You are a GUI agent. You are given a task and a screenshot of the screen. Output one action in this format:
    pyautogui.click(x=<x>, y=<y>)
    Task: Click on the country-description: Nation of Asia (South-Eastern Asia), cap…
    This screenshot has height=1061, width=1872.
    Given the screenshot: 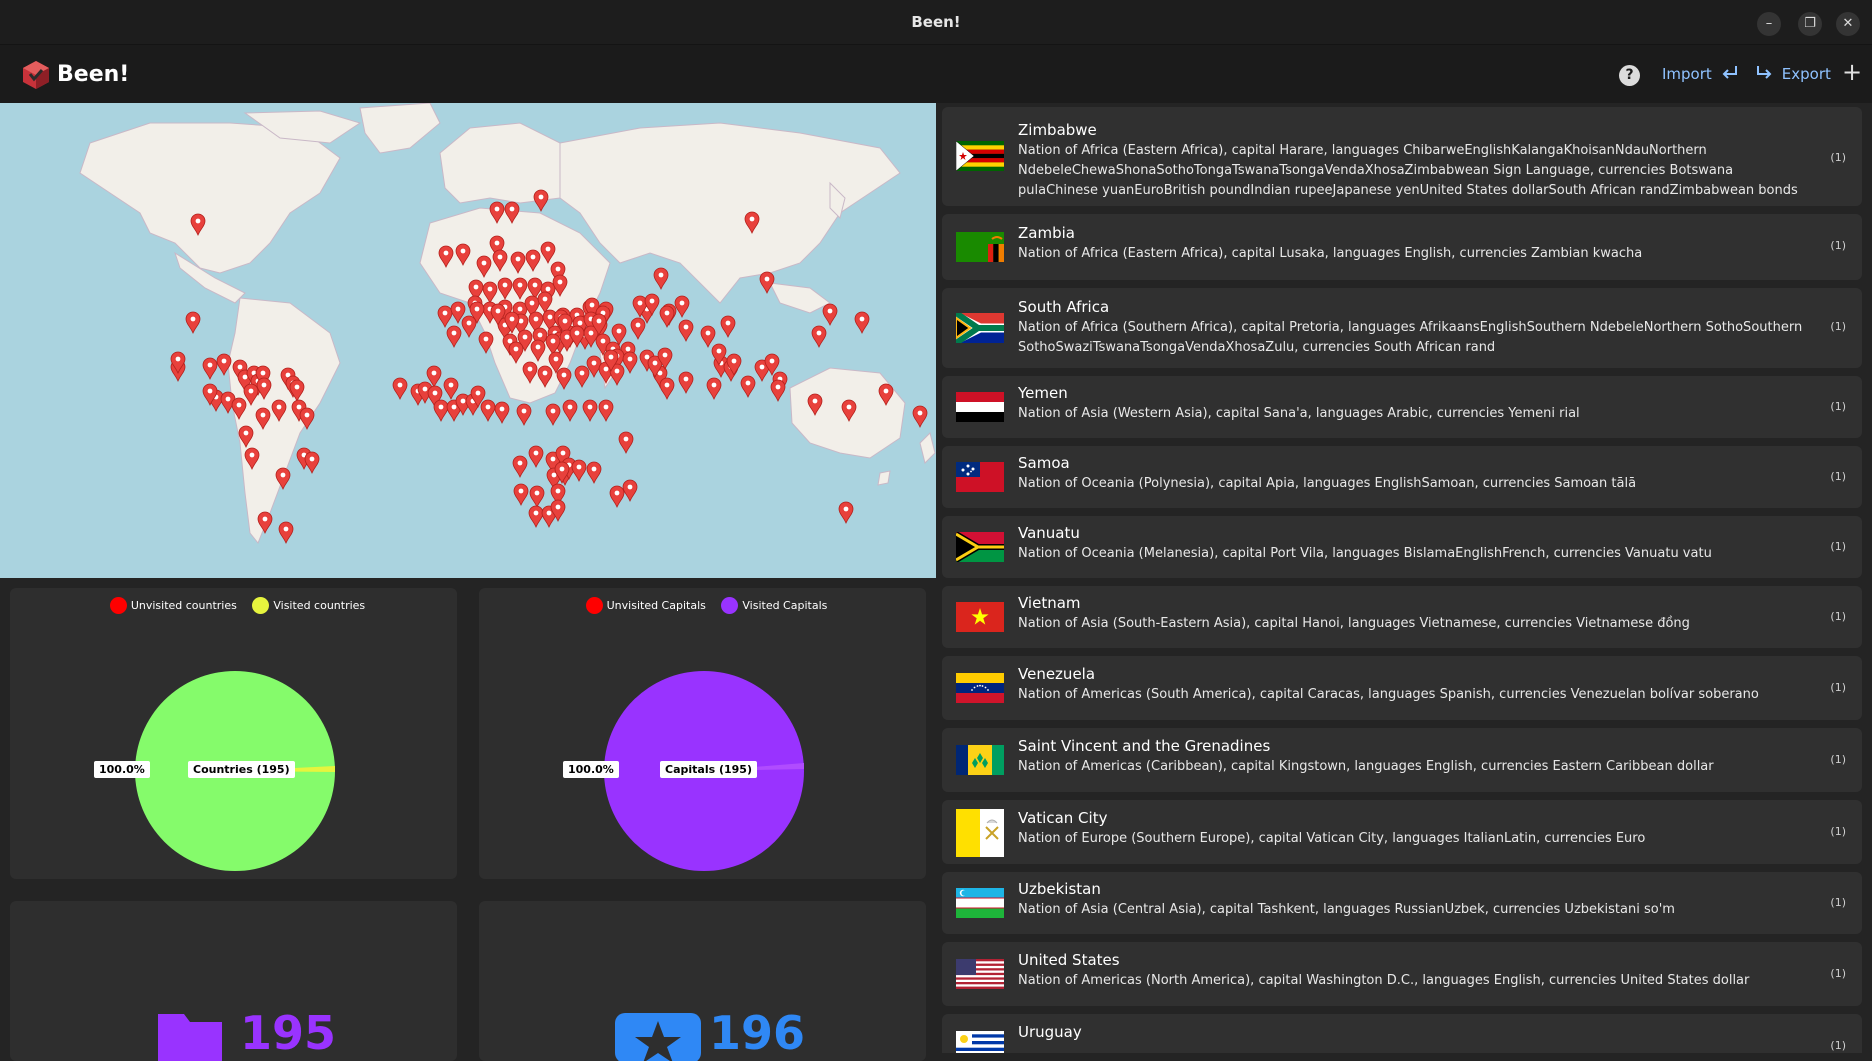 What is the action you would take?
    pyautogui.click(x=1354, y=623)
    